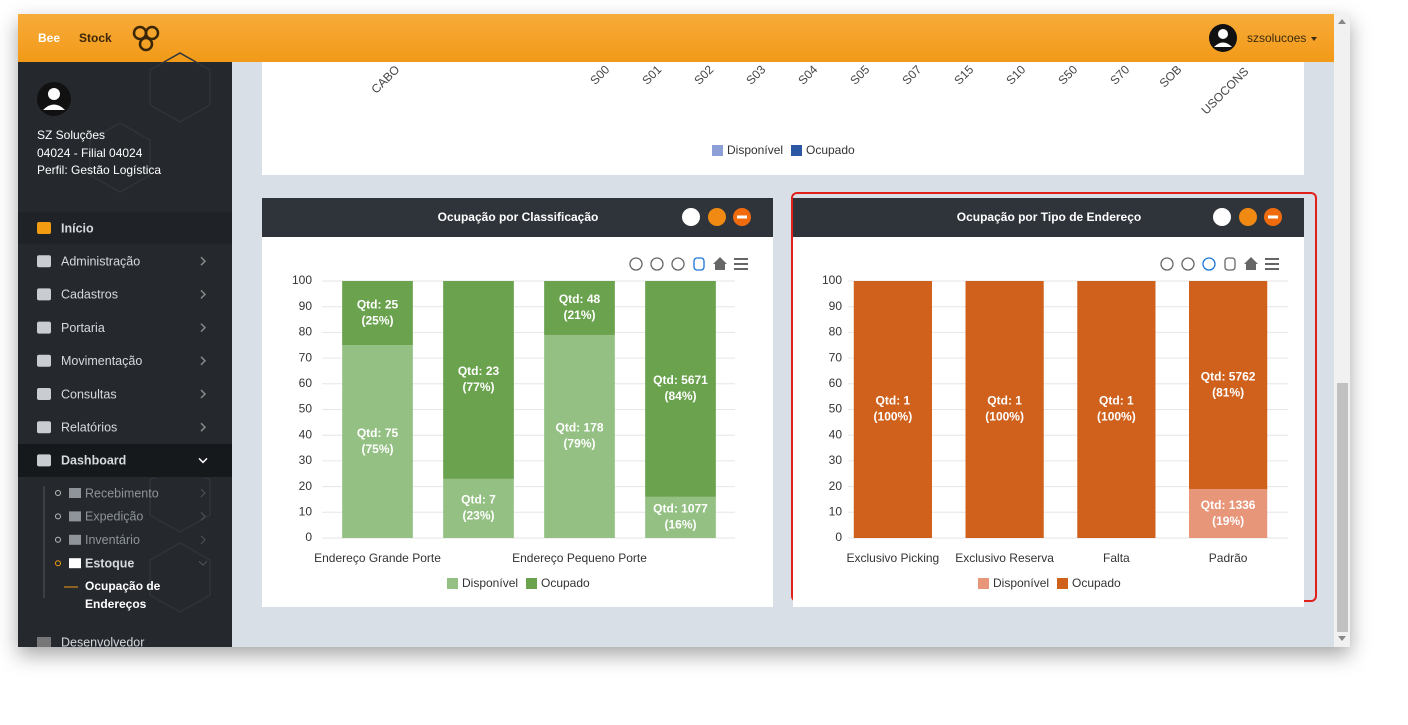  What do you see at coordinates (75, 539) in the screenshot?
I see `submenu-icon` at bounding box center [75, 539].